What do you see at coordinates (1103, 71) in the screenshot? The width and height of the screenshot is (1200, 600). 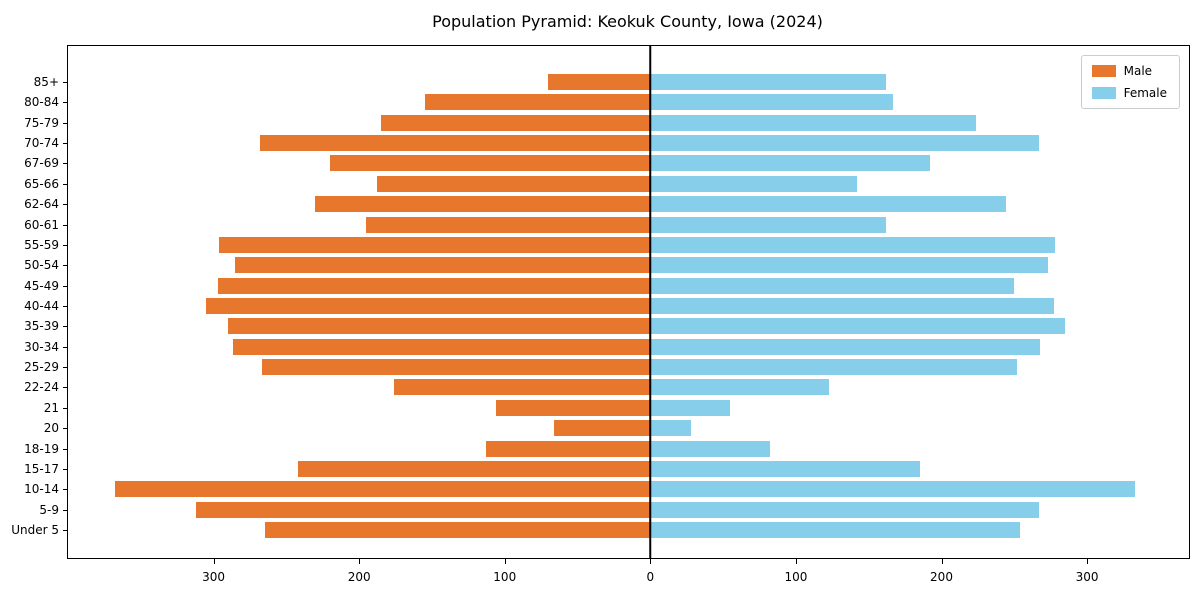 I see `male-legend-swatch` at bounding box center [1103, 71].